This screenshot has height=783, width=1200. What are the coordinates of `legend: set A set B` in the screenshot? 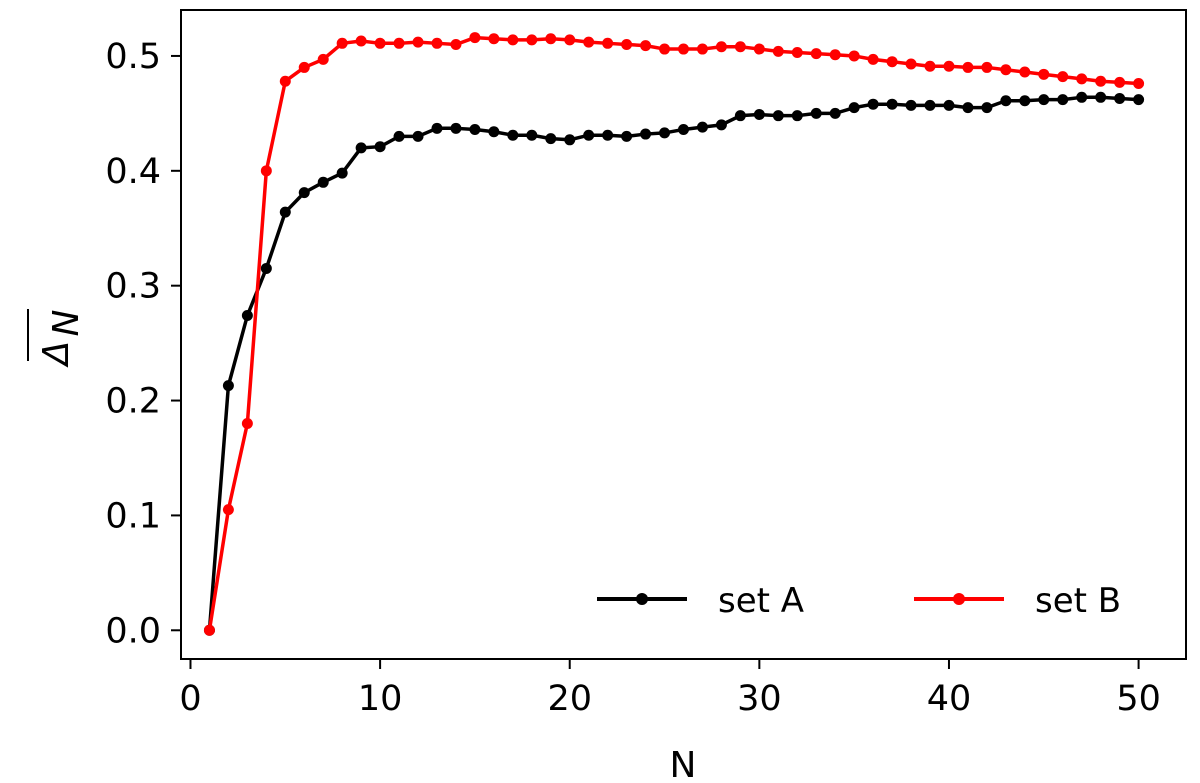 It's located at (859, 601).